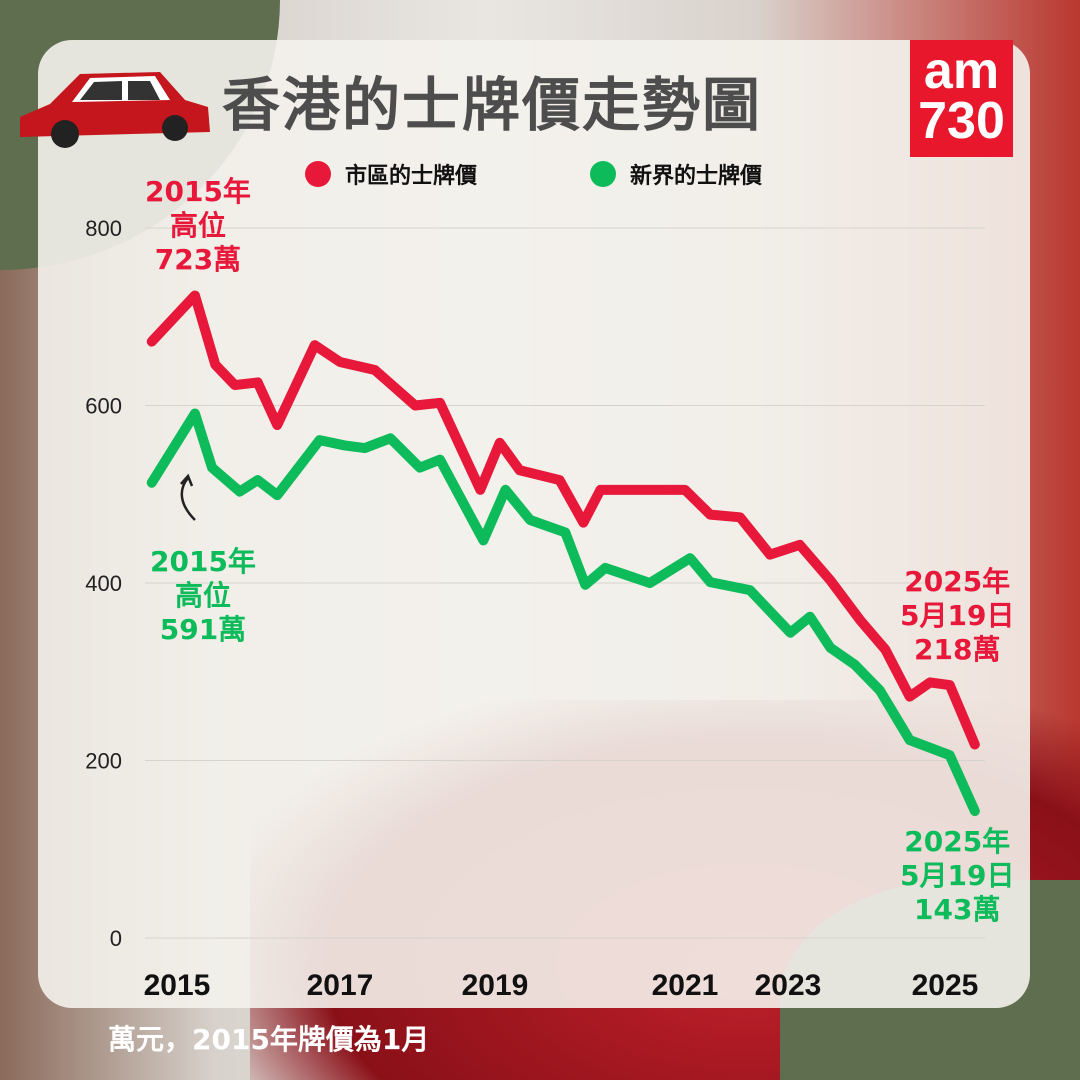 The width and height of the screenshot is (1080, 1080). I want to click on annotation-urban-peak: 2015年 高位 723萬, so click(198, 225).